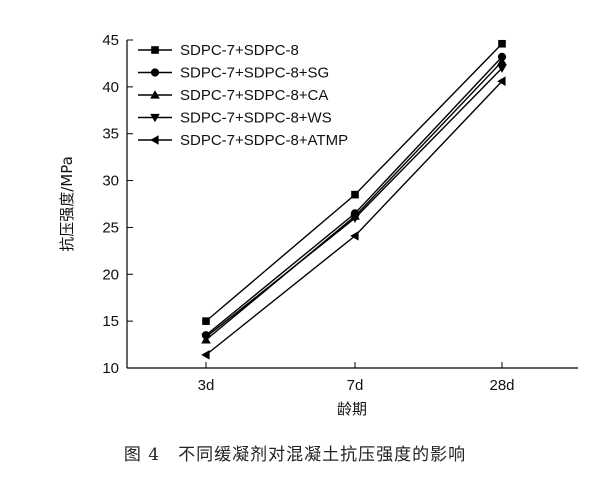 Image resolution: width=590 pixels, height=477 pixels. Describe the element at coordinates (117, 204) in the screenshot. I see `y-axis-ticks: 10 15 20 25 30 35 40 45` at that location.